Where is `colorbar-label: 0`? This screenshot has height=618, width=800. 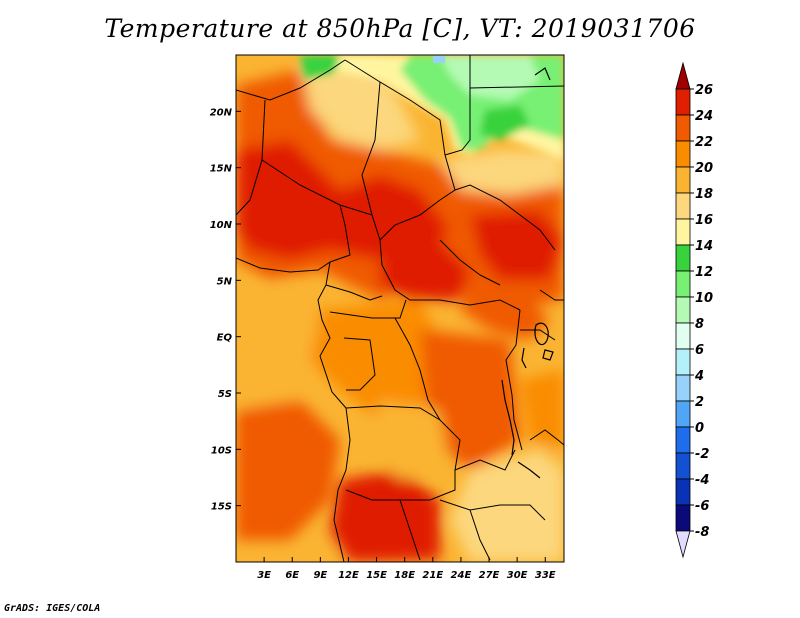
colorbar-label: 0 is located at coordinates (699, 428).